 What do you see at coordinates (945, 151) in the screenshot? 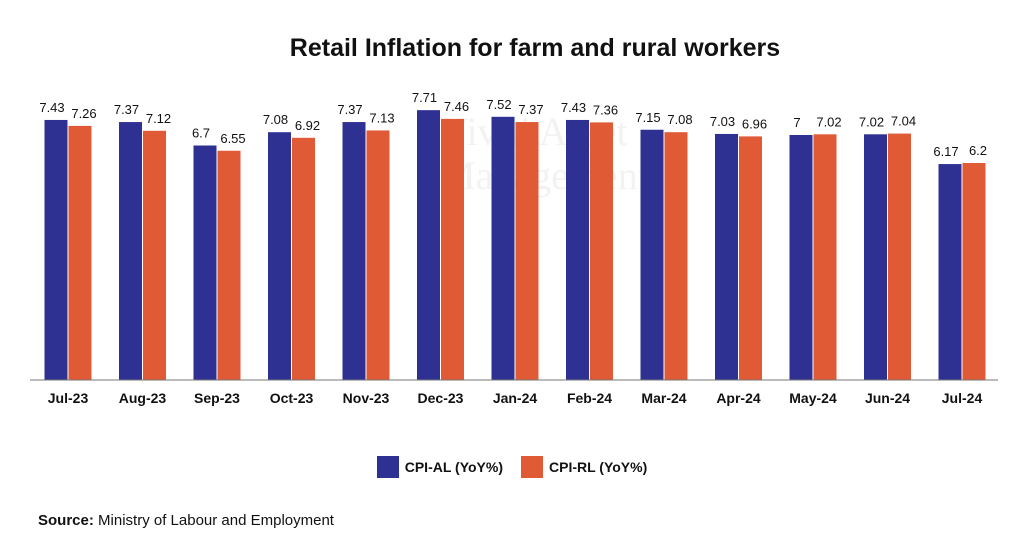
I see `data-label-cpi-al-yoy--jul-24: 6.17` at bounding box center [945, 151].